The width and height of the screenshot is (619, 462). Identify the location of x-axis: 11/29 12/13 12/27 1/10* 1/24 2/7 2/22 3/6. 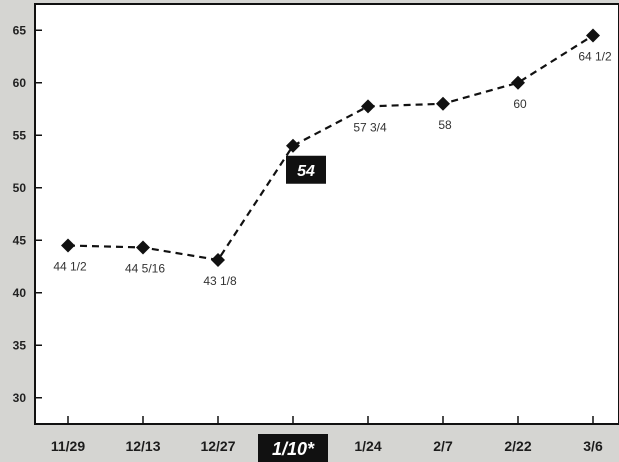
(327, 439).